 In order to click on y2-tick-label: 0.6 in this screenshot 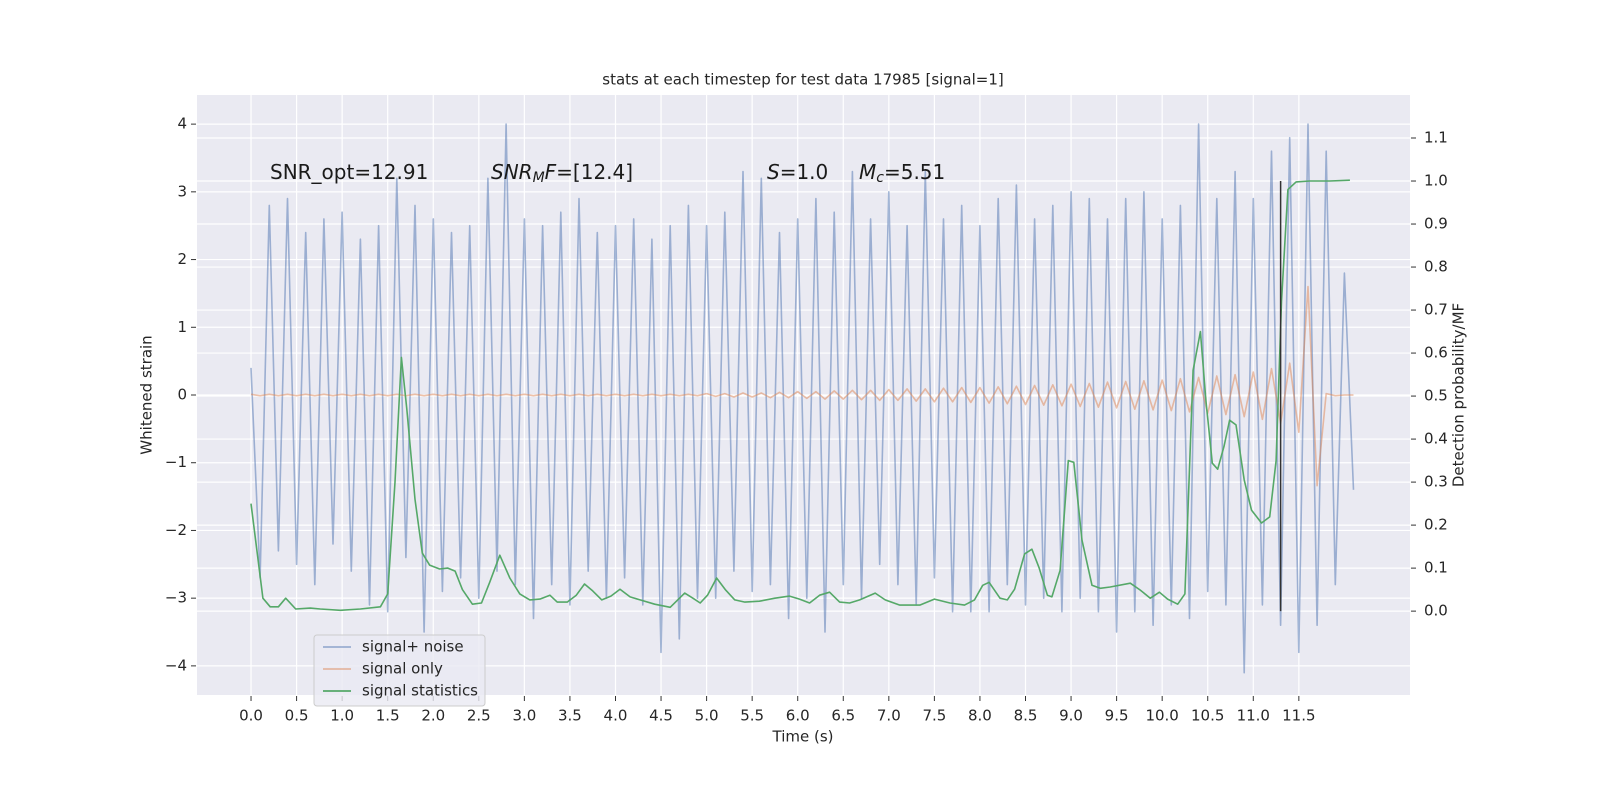, I will do `click(1436, 353)`.